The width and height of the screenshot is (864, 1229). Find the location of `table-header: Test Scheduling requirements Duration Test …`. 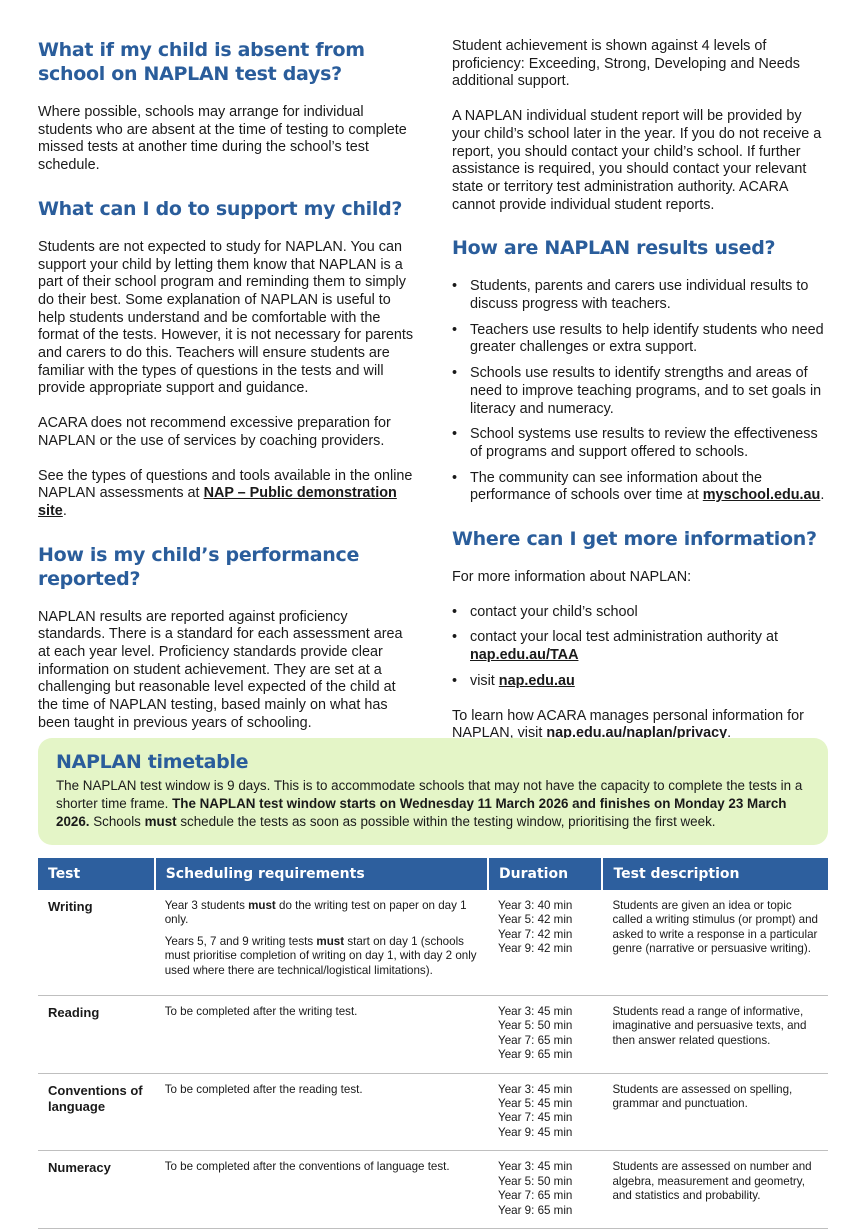

table-header: Test Scheduling requirements Duration Test … is located at coordinates (433, 874).